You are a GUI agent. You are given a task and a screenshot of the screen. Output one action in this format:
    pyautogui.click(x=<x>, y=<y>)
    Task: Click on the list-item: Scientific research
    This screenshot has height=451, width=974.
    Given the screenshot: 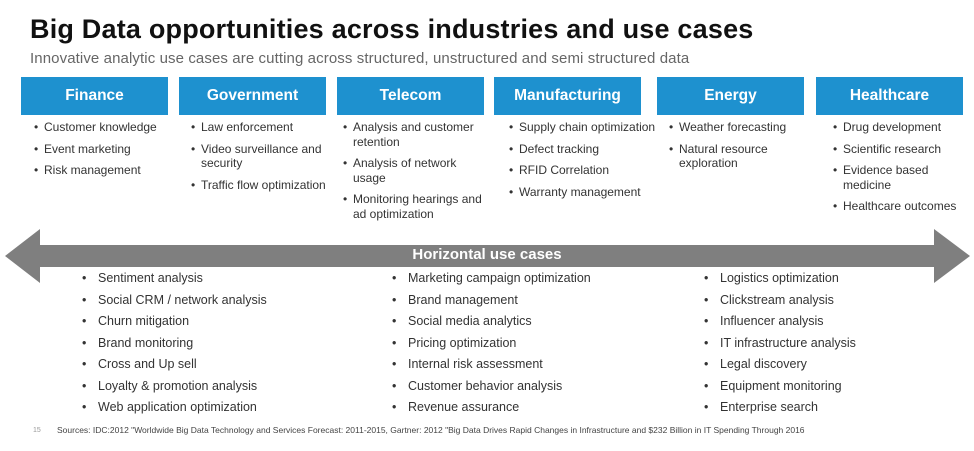 What is the action you would take?
    pyautogui.click(x=901, y=149)
    